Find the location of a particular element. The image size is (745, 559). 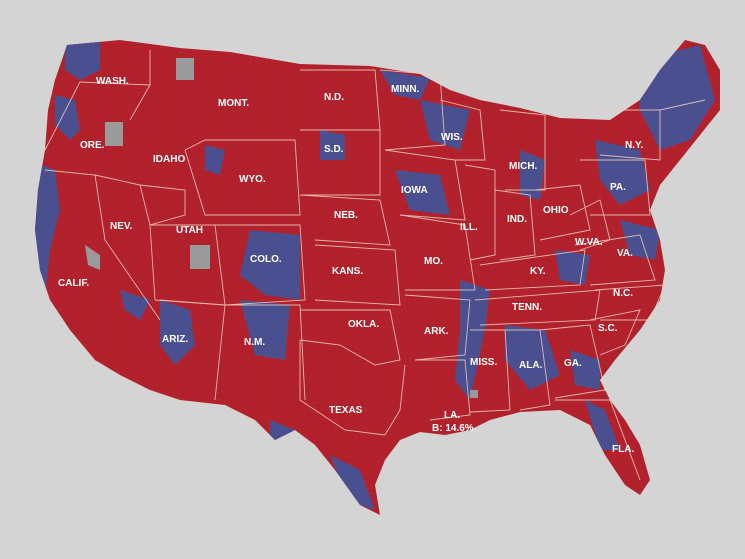

state-label-nm: N.M. is located at coordinates (254, 342).